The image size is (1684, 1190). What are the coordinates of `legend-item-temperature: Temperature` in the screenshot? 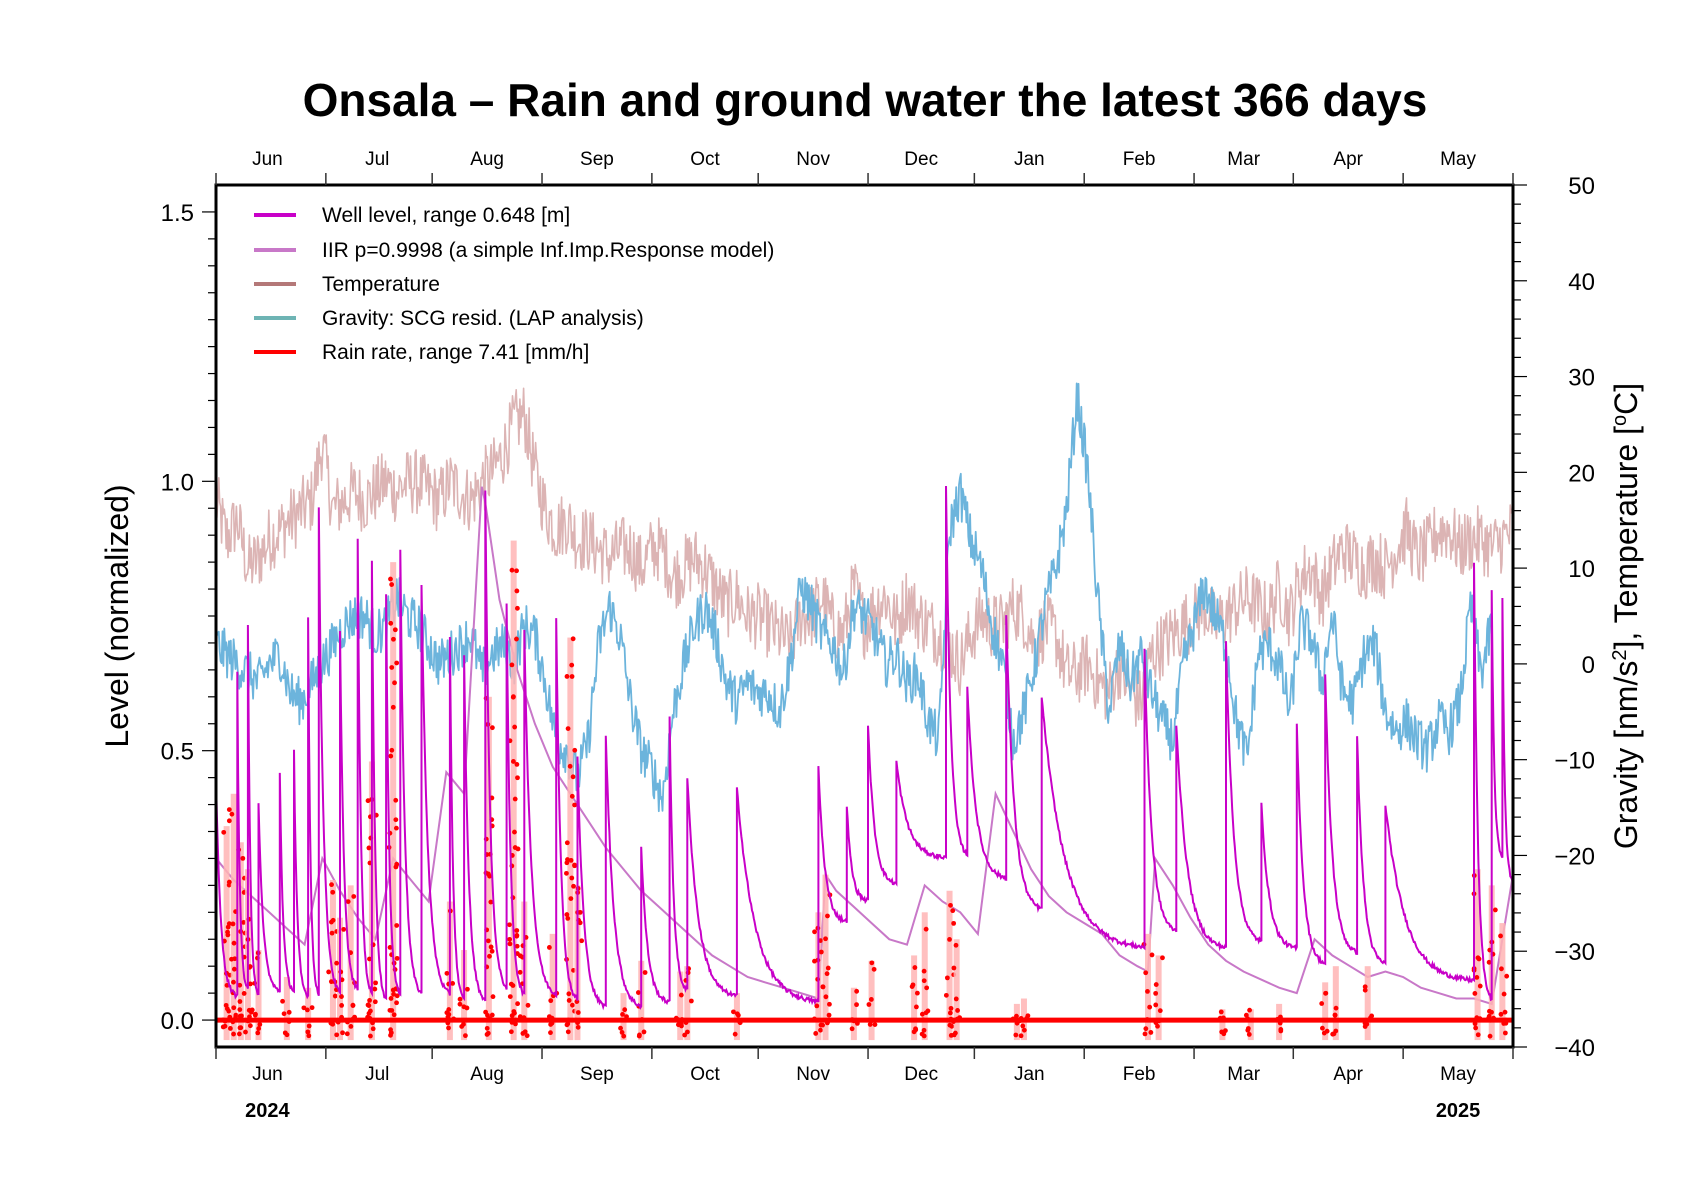 It's located at (347, 284).